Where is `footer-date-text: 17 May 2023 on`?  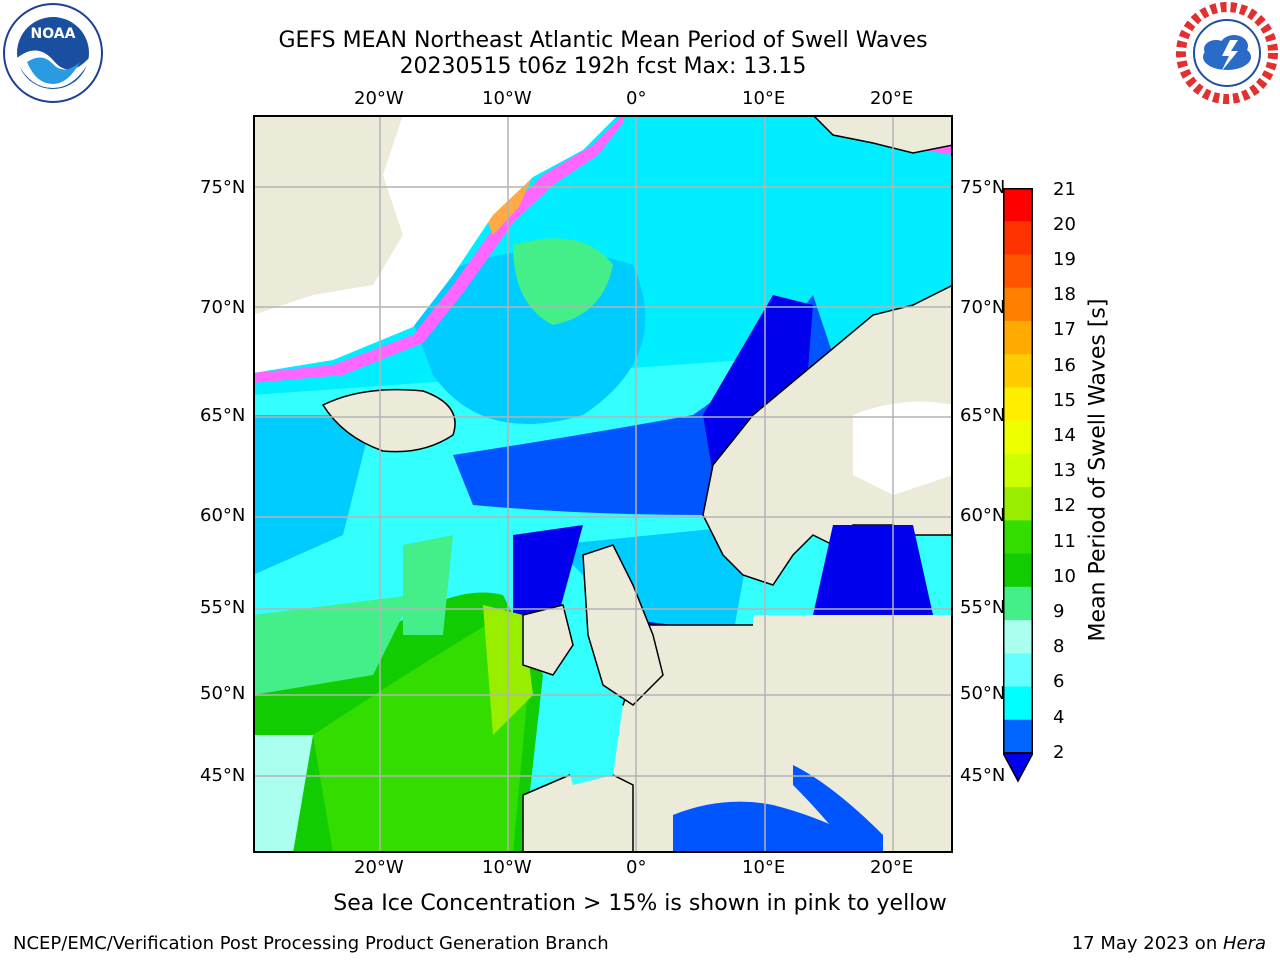
footer-date-text: 17 May 2023 on is located at coordinates (1147, 943).